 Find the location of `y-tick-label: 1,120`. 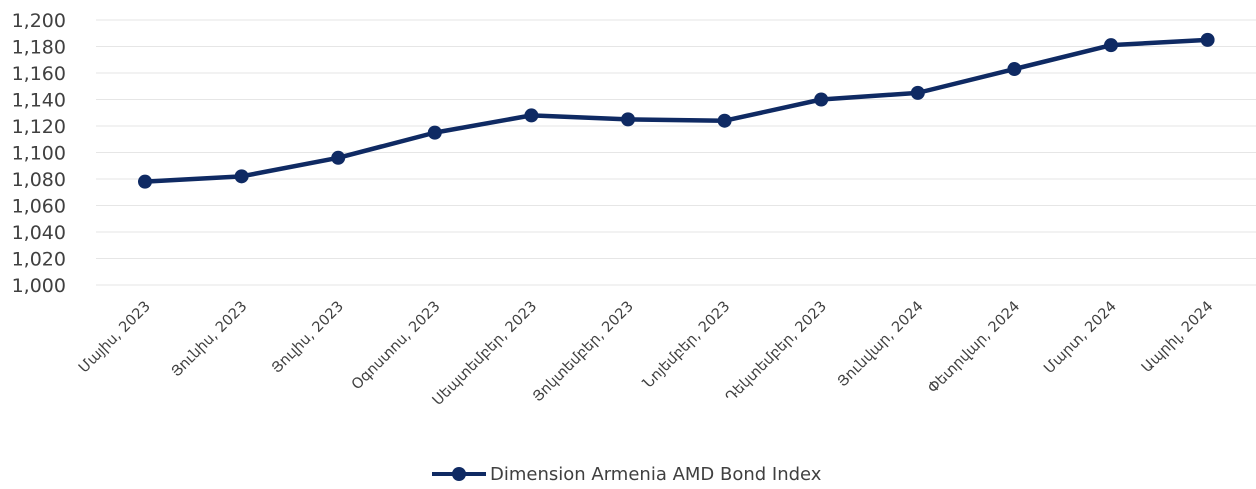

y-tick-label: 1,120 is located at coordinates (39, 127).